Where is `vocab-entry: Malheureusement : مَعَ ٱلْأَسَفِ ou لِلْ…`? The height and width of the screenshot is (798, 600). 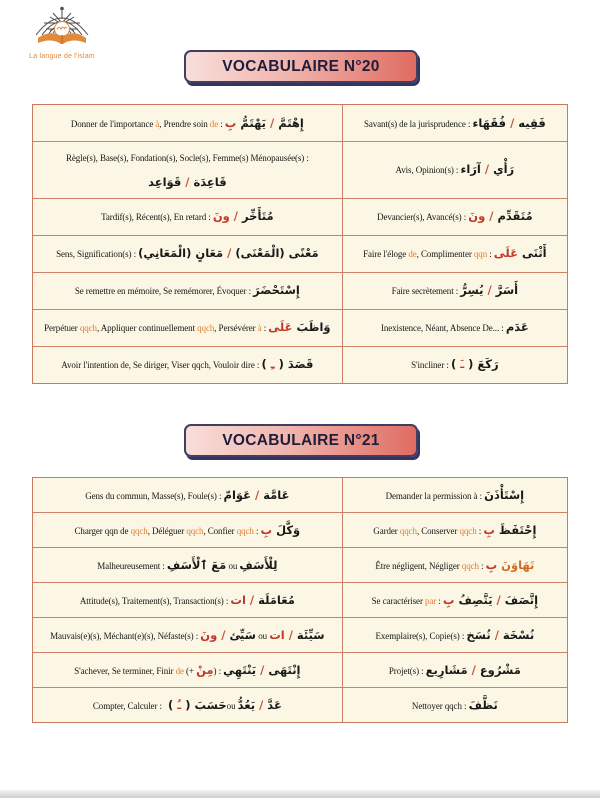
vocab-entry: Malheureusement : مَعَ ٱلْأَسَفِ ou لِلْ… is located at coordinates (187, 564).